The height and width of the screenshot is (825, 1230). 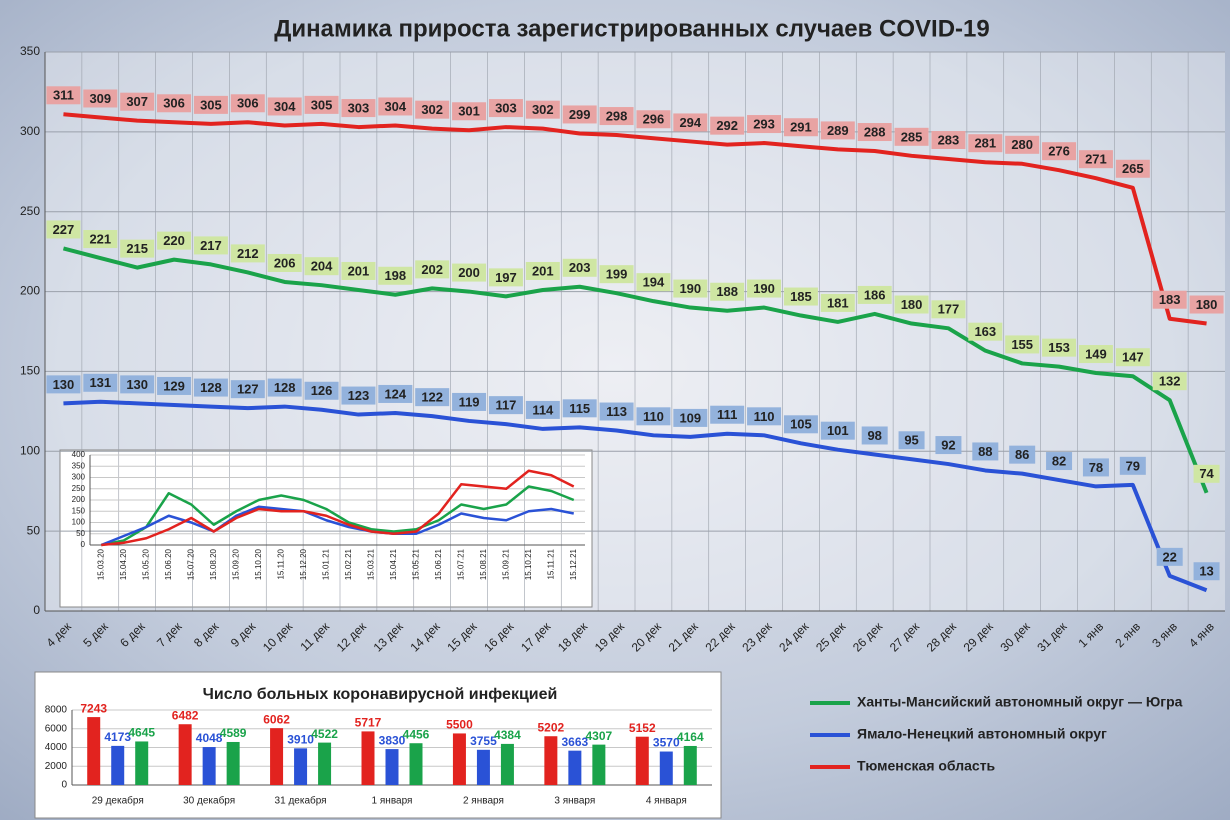 I want to click on x-tick-label: 15.07.20, so click(x=190, y=564).